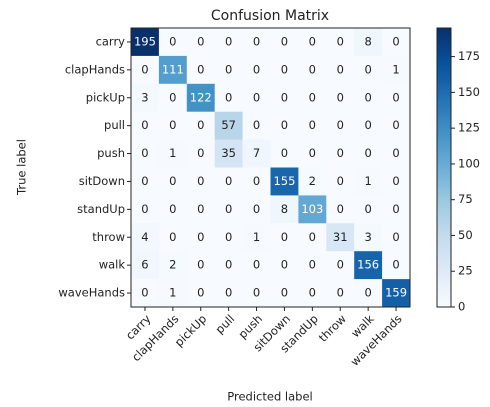  Describe the element at coordinates (396, 293) in the screenshot. I see `cell-label: 159` at that location.